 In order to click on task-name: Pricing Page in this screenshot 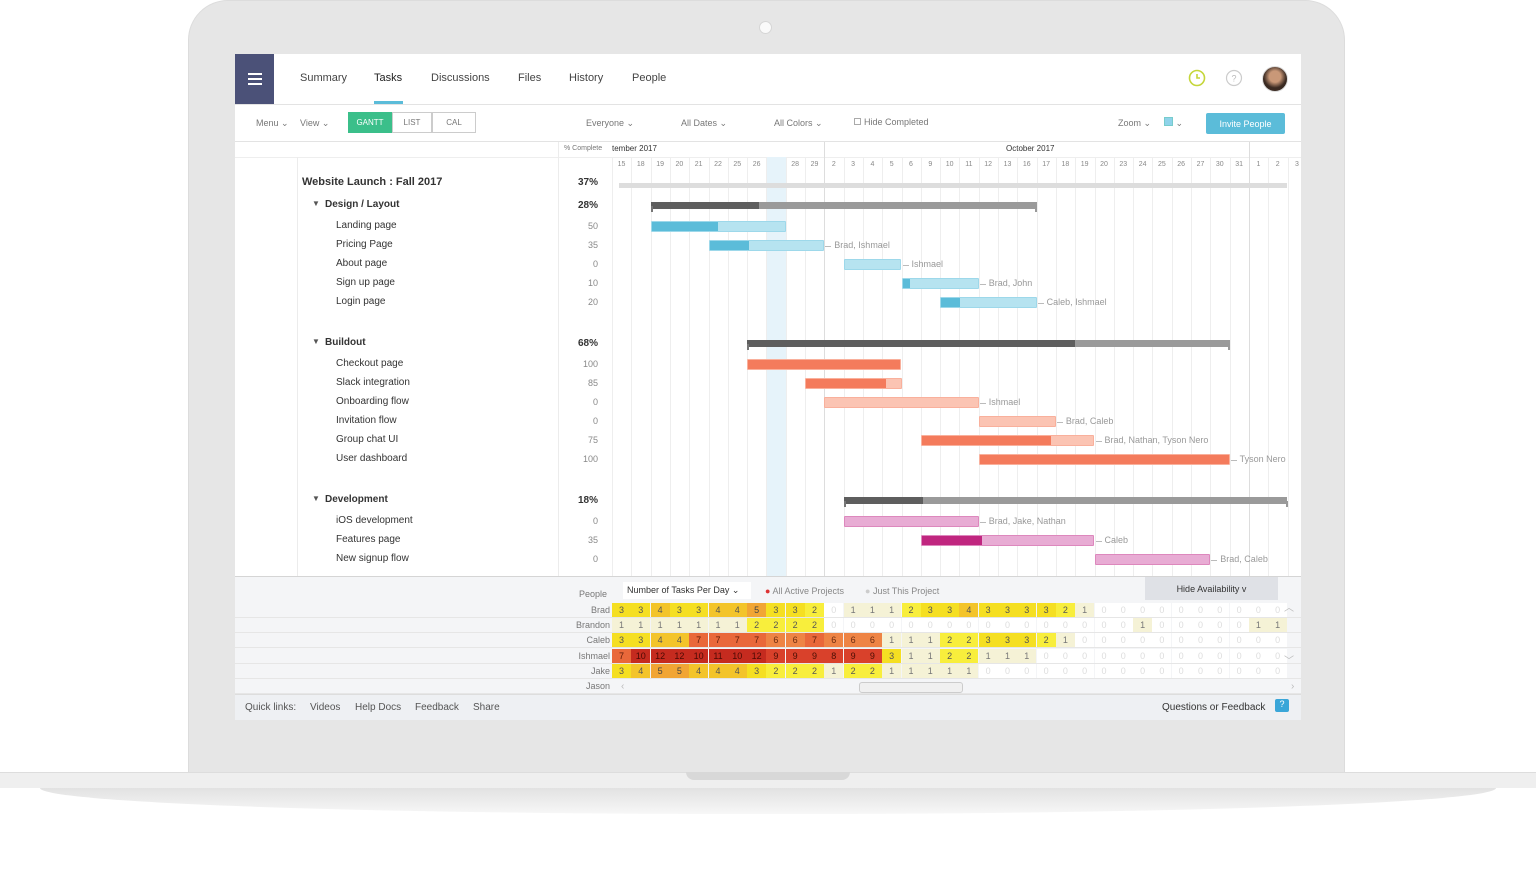, I will do `click(364, 244)`.